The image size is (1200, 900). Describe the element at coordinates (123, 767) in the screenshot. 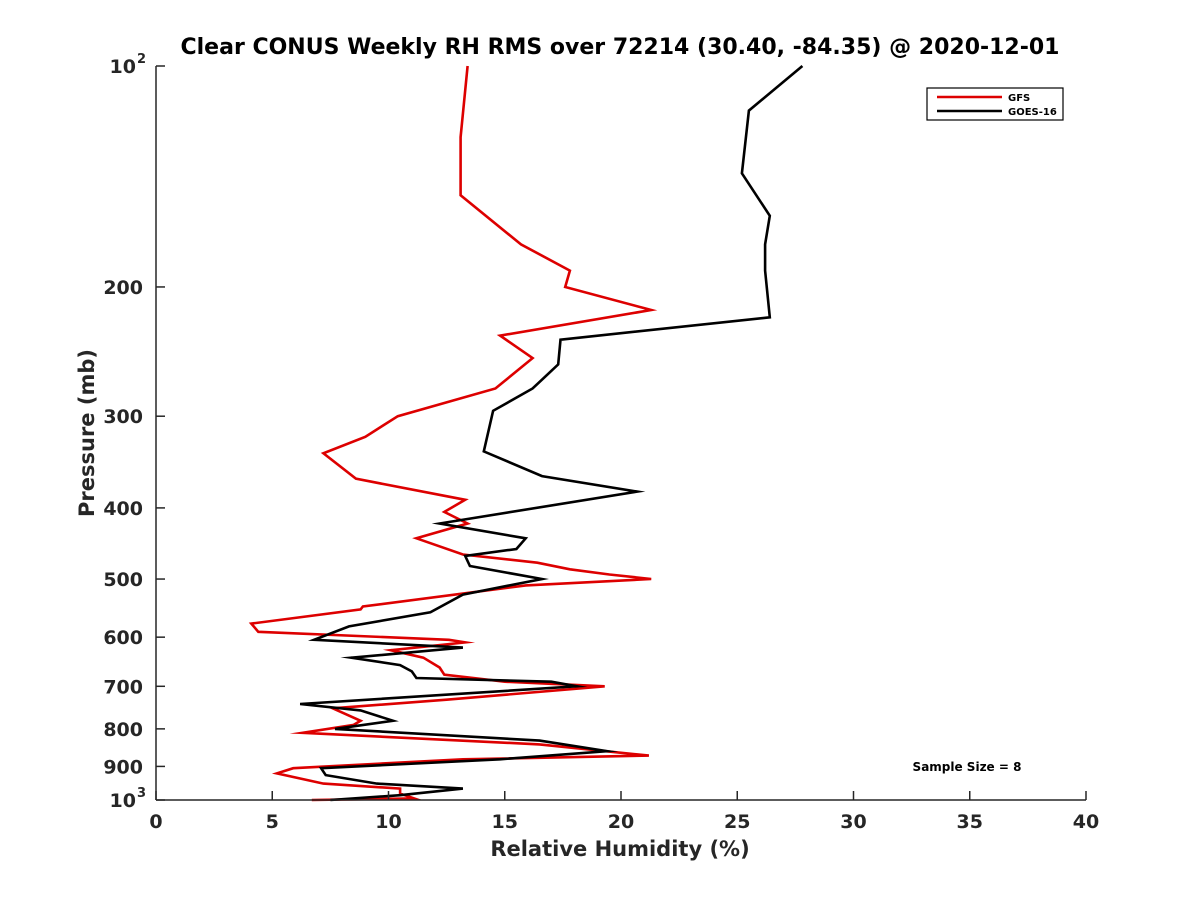

I see `y-tick-label: 900` at that location.